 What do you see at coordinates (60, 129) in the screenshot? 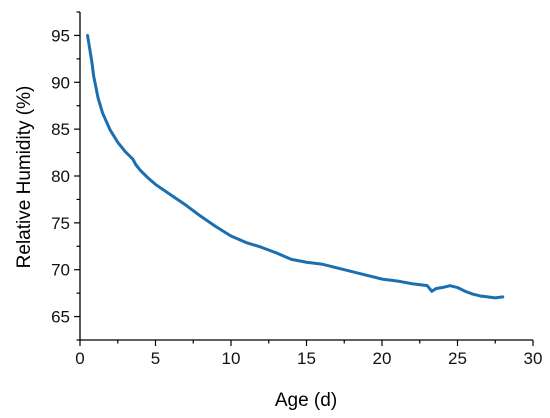
I see `y-tick-label: 85` at bounding box center [60, 129].